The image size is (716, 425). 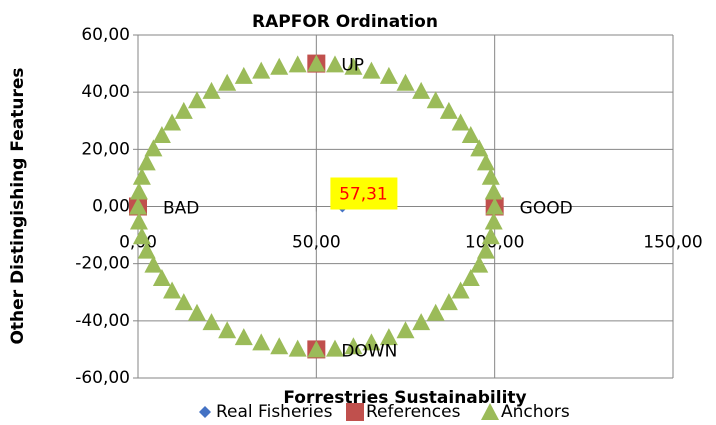 What do you see at coordinates (105, 35) in the screenshot?
I see `y-tick-label: 60,00` at bounding box center [105, 35].